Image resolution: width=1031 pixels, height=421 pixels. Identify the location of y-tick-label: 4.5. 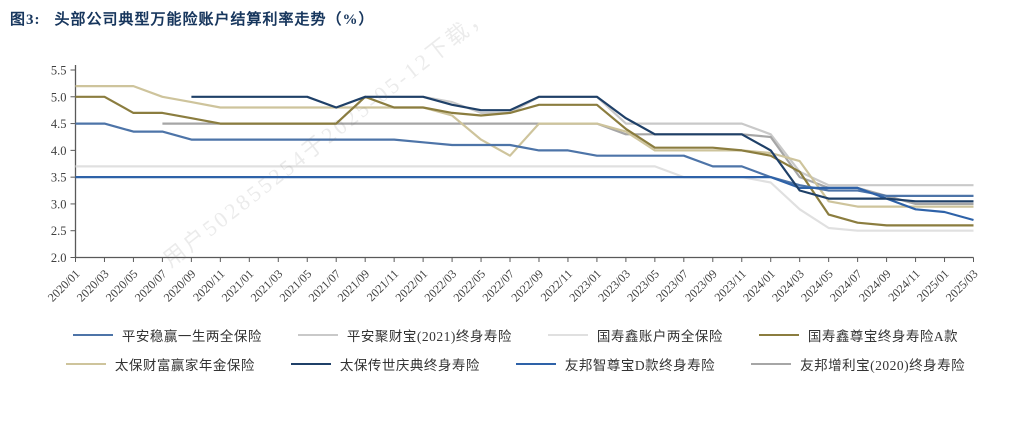
(59, 124).